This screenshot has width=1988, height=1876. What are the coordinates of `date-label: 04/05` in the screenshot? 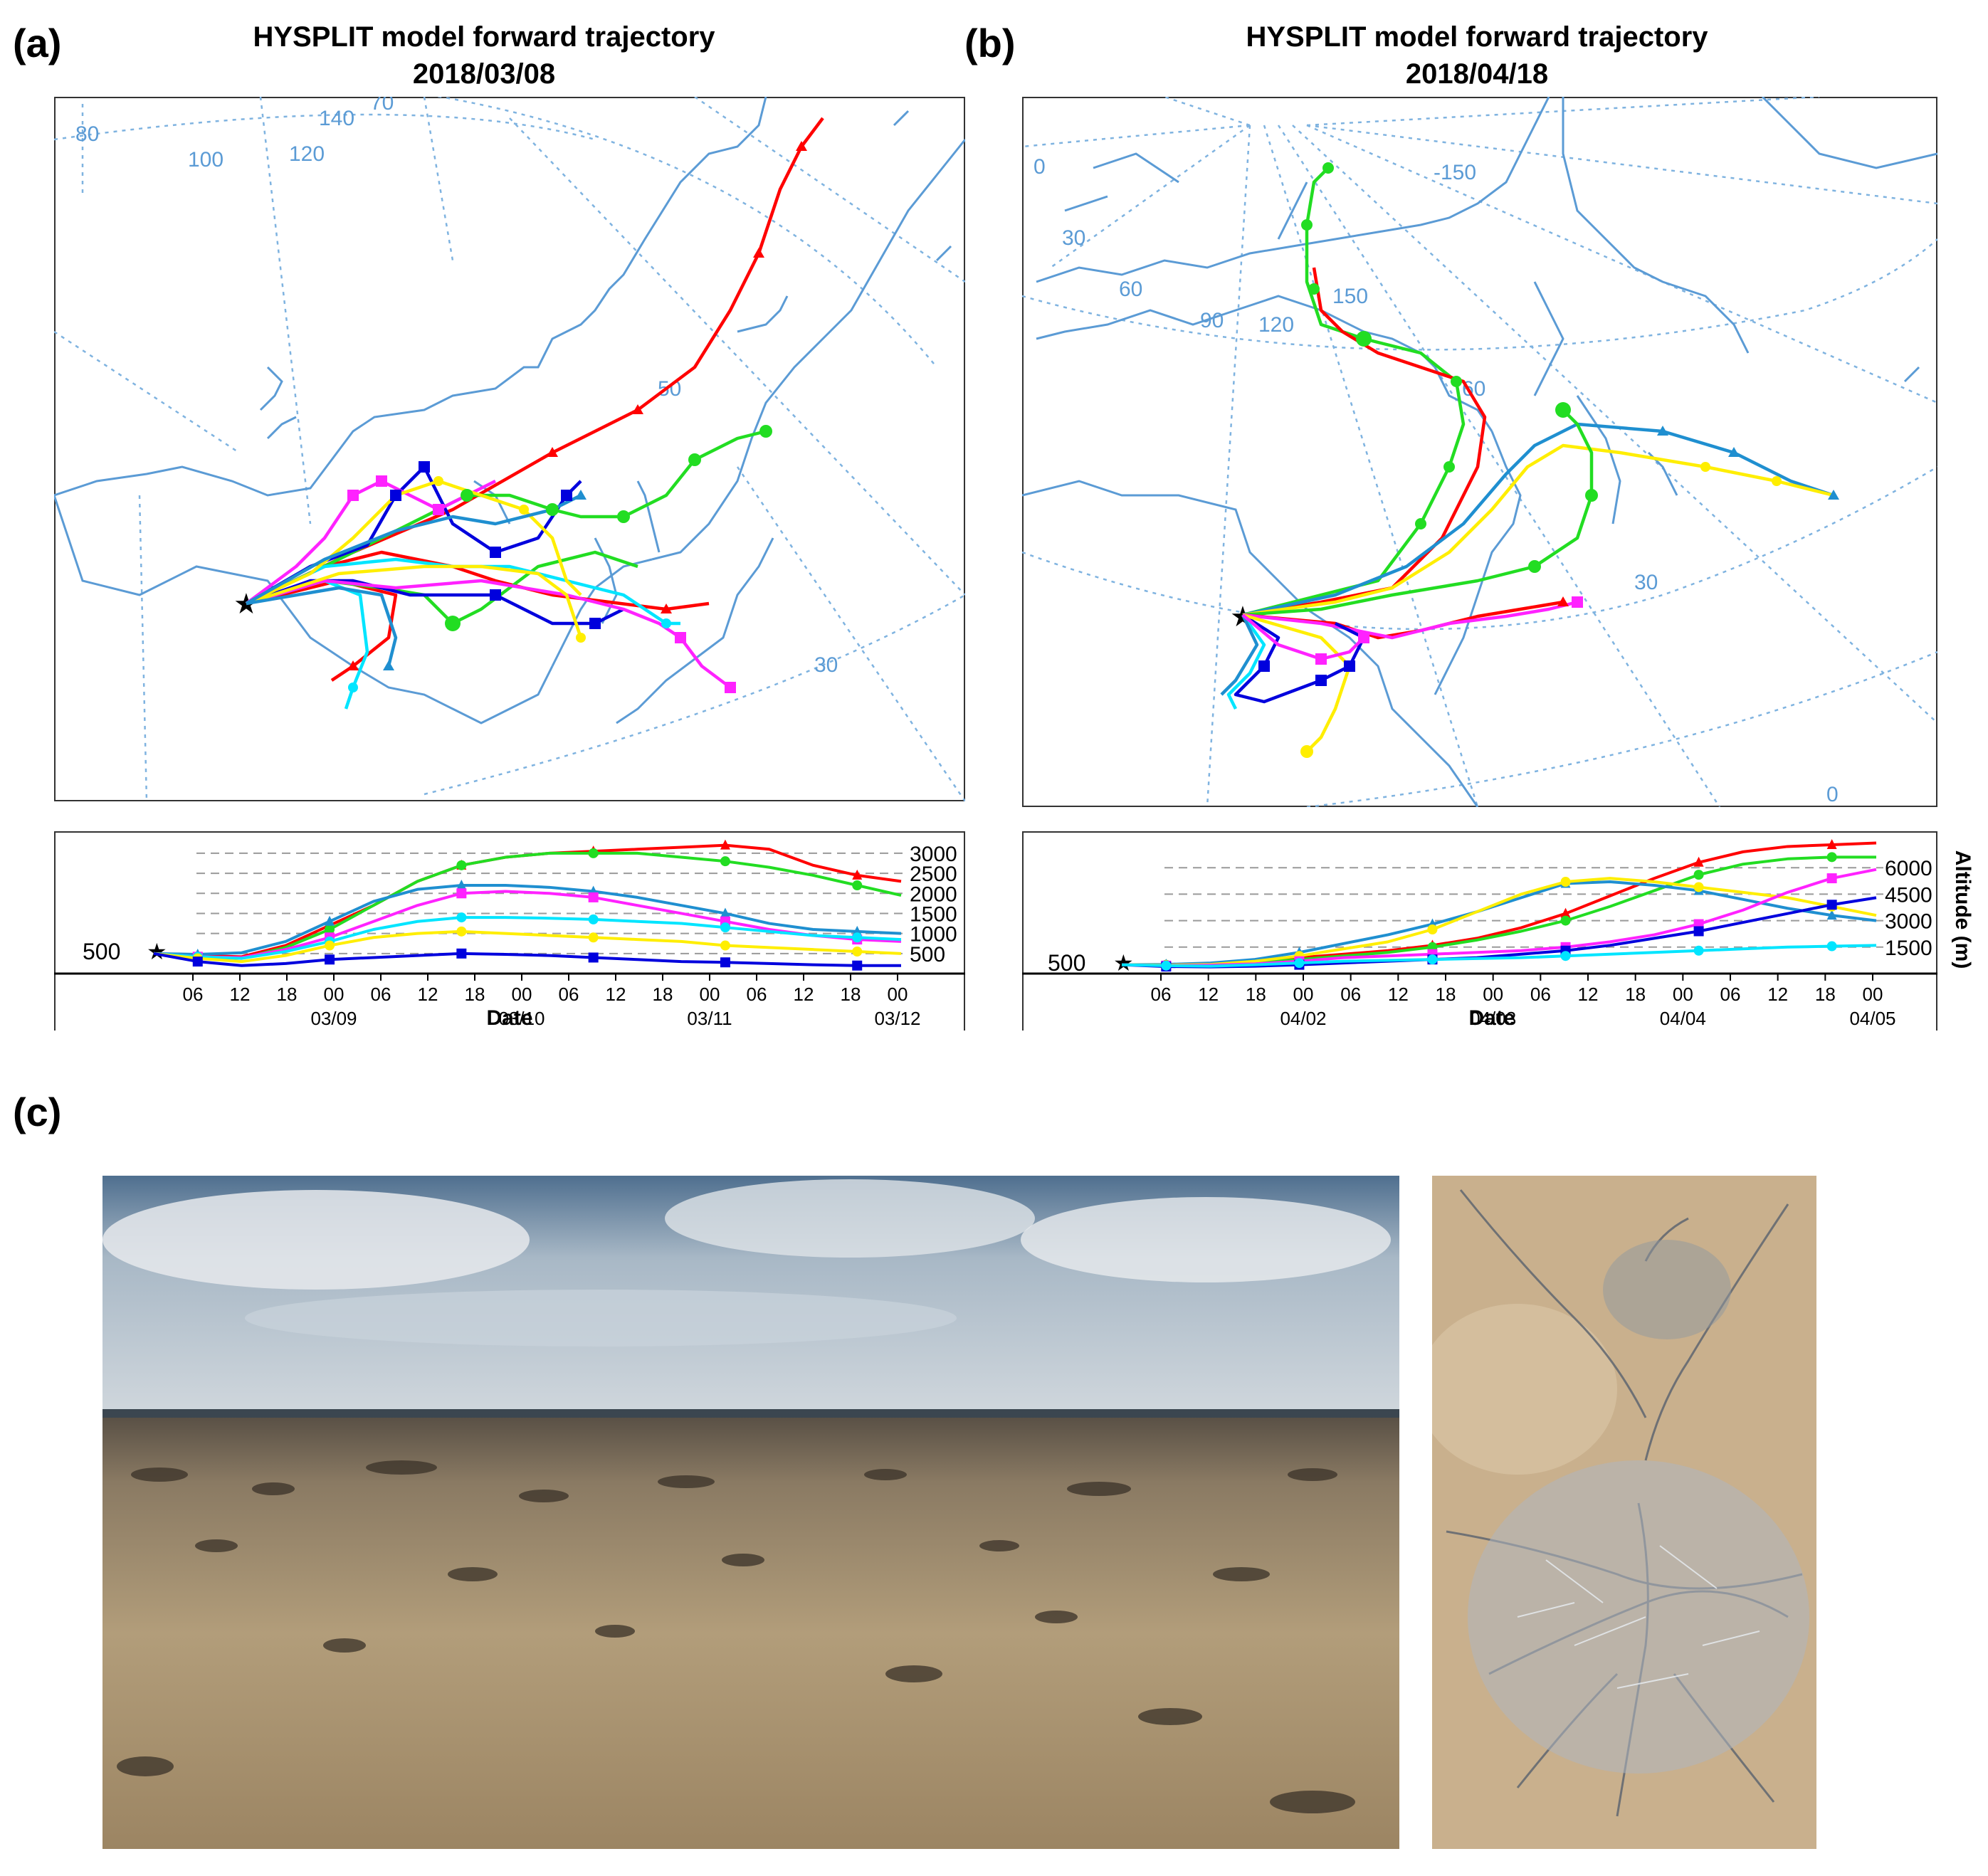 It's located at (1872, 1018).